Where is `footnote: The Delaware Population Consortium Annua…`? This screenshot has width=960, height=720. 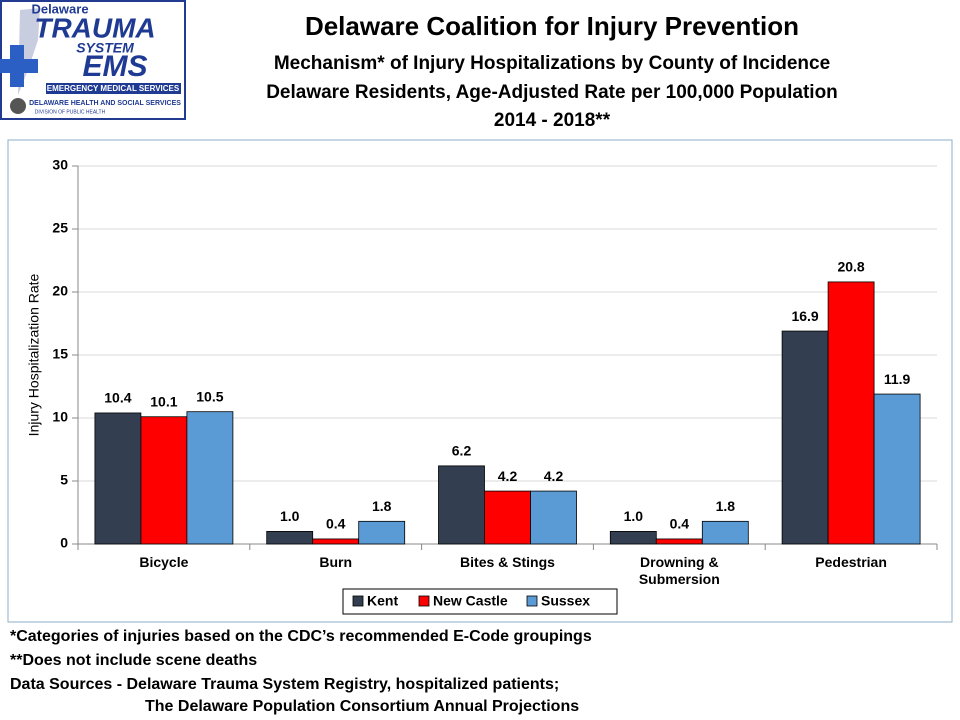 footnote: The Delaware Population Consortium Annua… is located at coordinates (362, 706).